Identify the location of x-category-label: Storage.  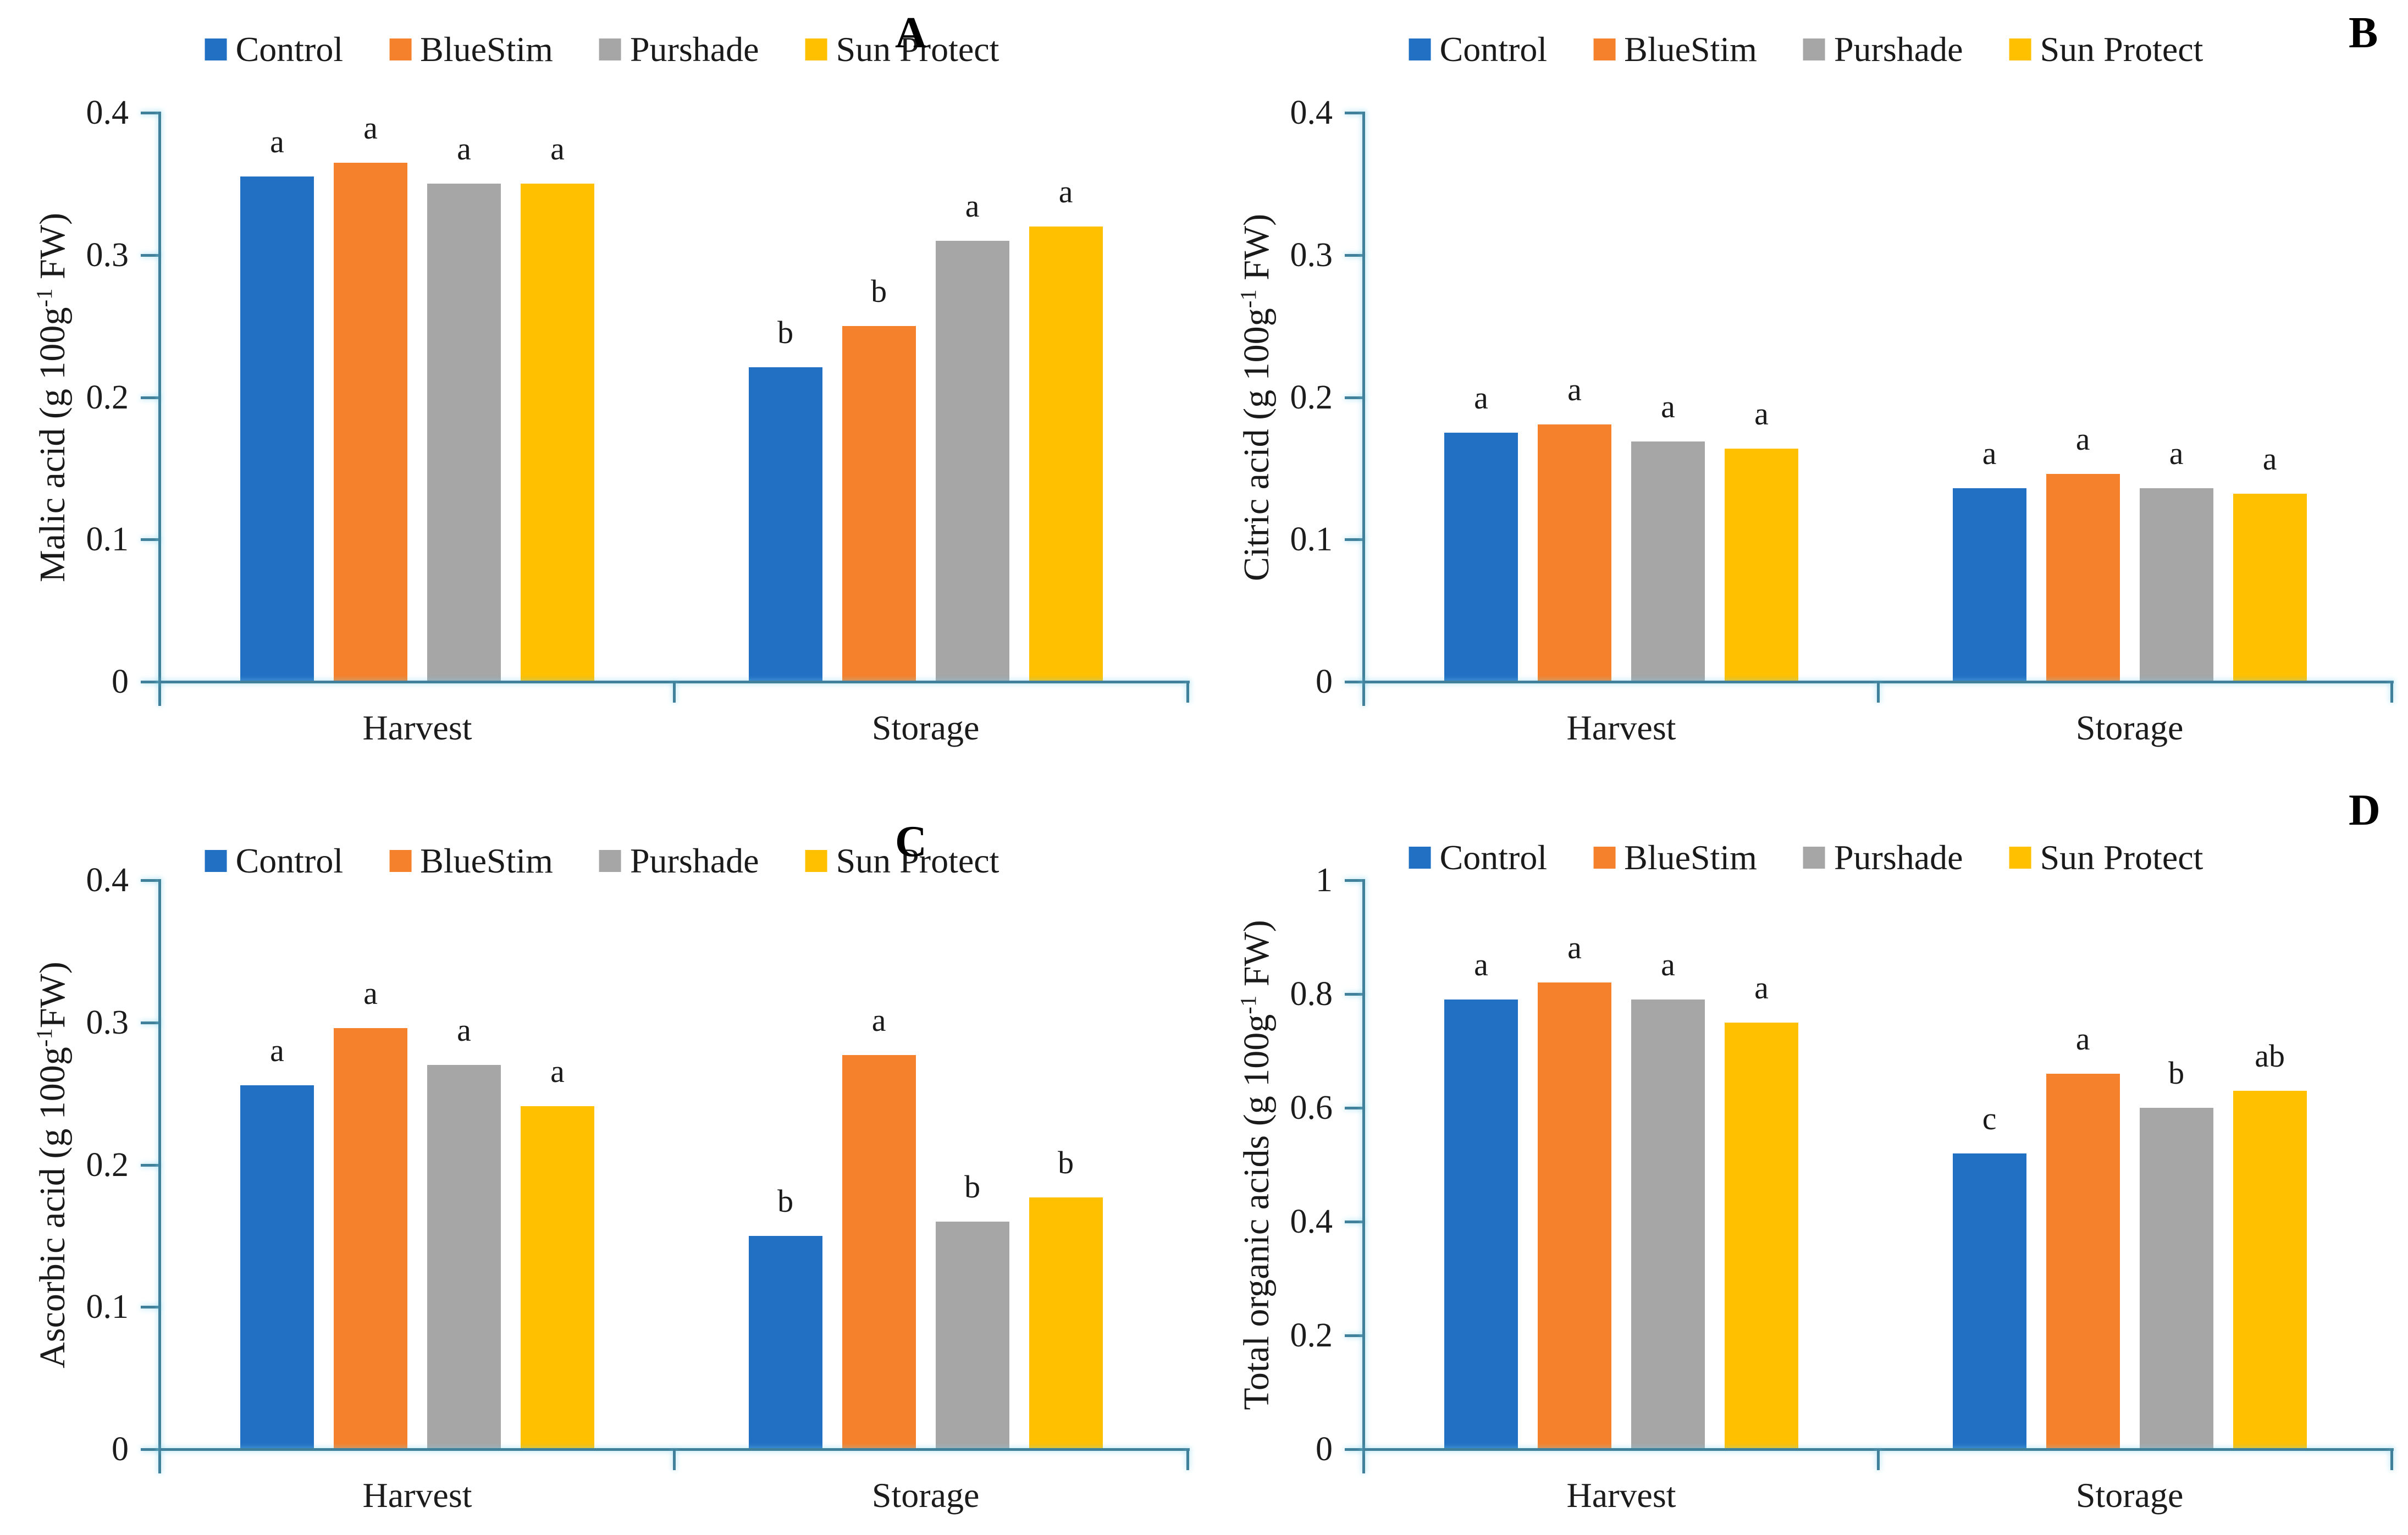
(926, 1495).